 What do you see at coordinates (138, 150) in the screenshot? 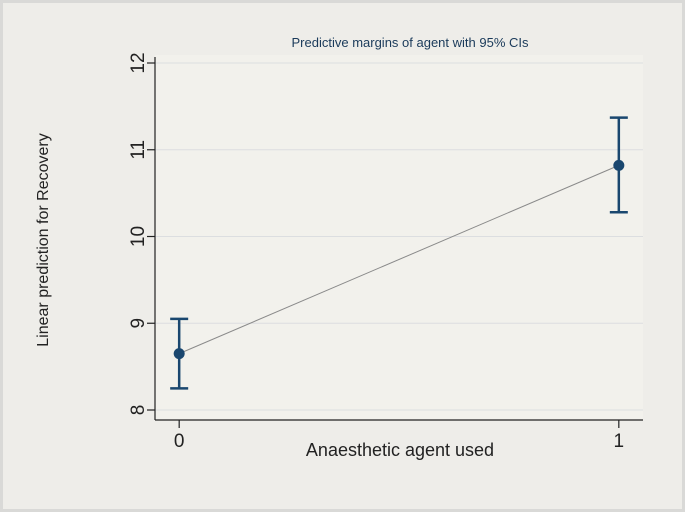
I see `y-tick-label: 11` at bounding box center [138, 150].